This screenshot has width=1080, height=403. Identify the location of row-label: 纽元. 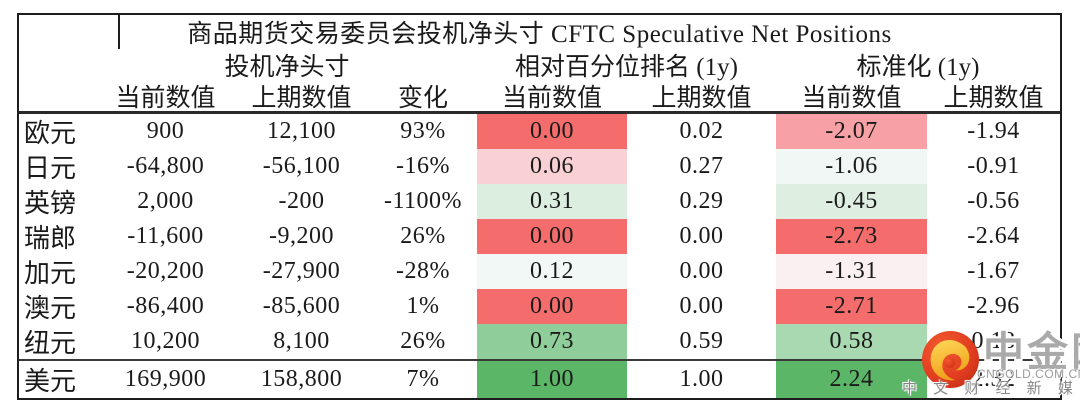
(50, 343).